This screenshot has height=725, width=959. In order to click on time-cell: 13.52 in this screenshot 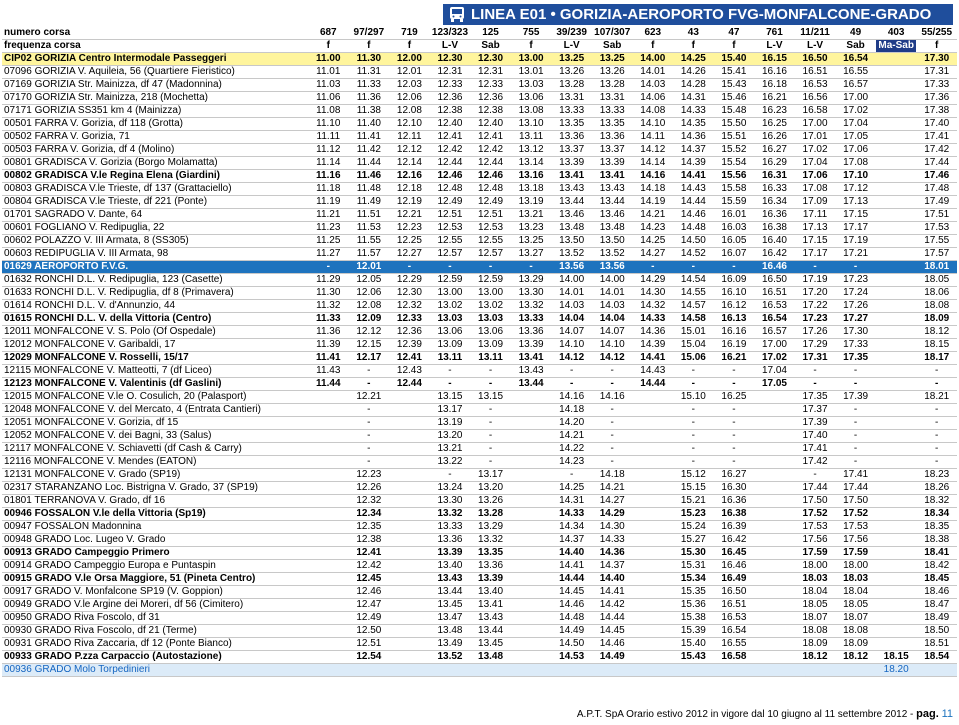, I will do `click(450, 657)`.